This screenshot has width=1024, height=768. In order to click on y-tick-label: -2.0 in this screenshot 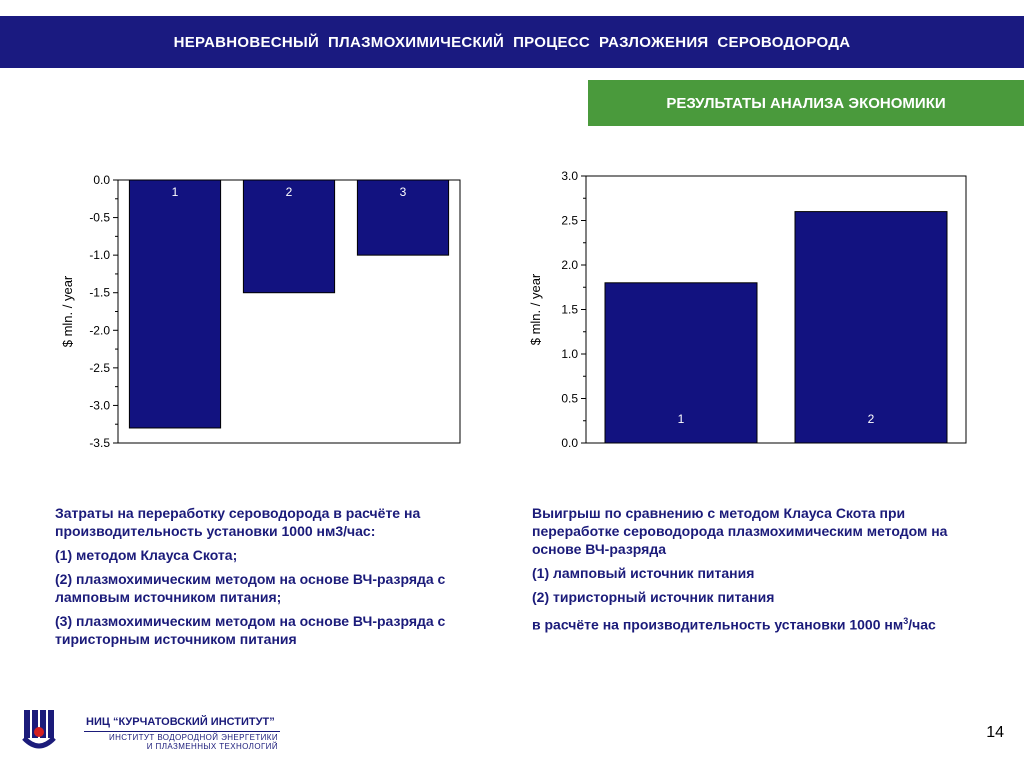, I will do `click(99, 330)`.